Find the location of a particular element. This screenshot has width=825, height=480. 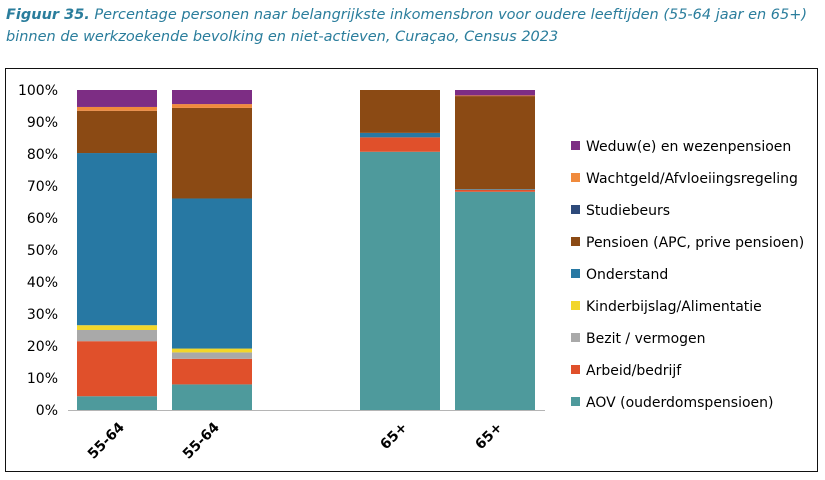

y-tick-label: 40% is located at coordinates (42, 283).